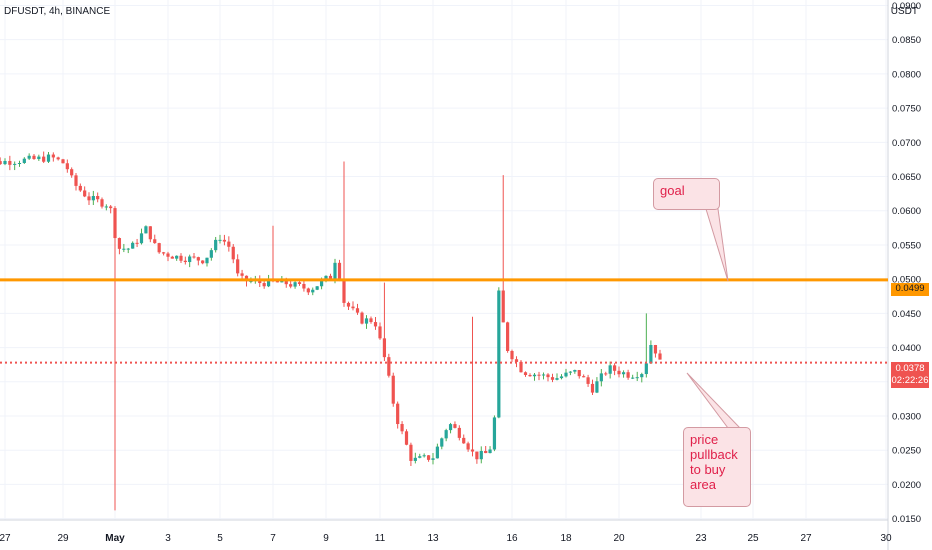 The height and width of the screenshot is (550, 932). Describe the element at coordinates (906, 348) in the screenshot. I see `y-tick-label: 0.0400` at that location.